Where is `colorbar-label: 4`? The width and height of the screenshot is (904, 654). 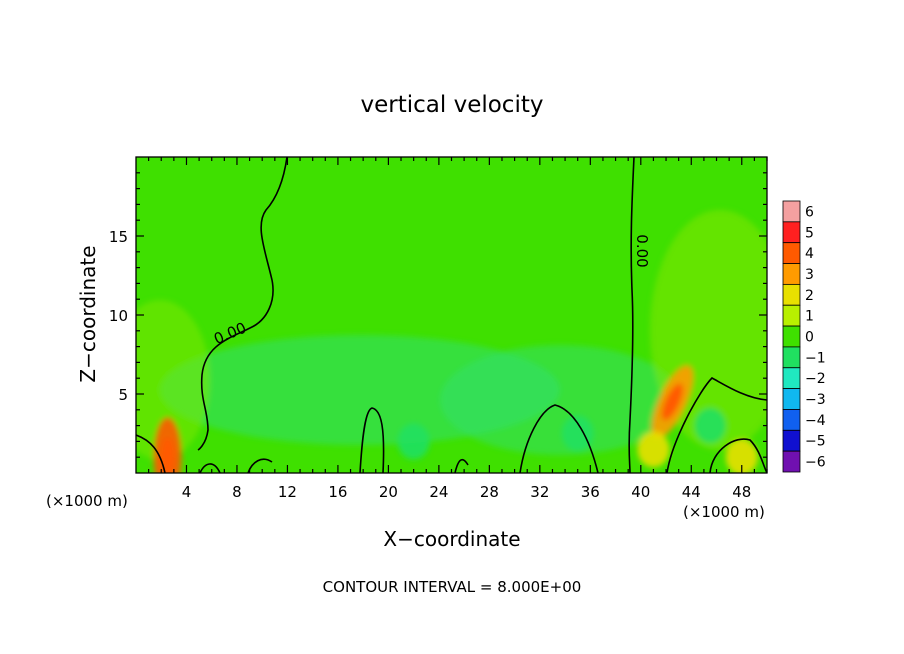
colorbar-label: 4 is located at coordinates (809, 254).